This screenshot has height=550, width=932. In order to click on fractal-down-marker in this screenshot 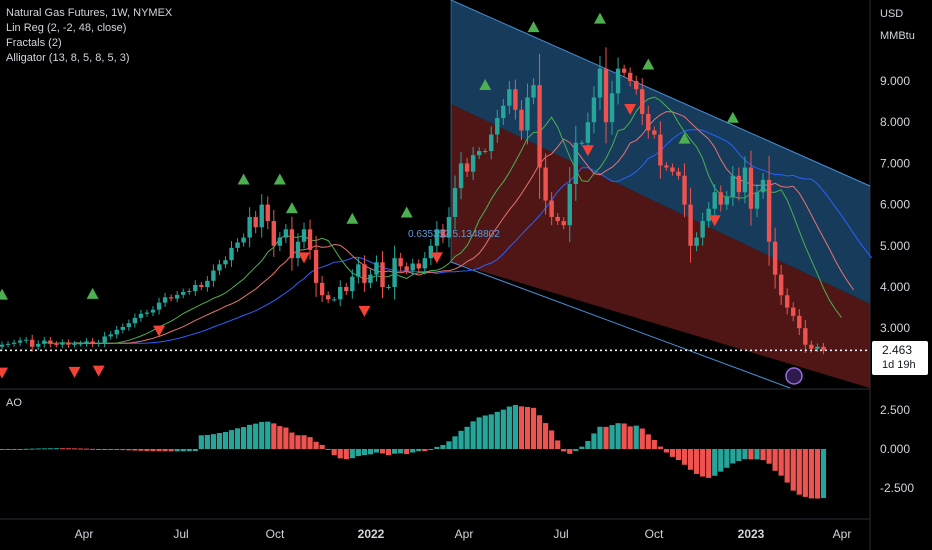, I will do `click(4, 373)`.